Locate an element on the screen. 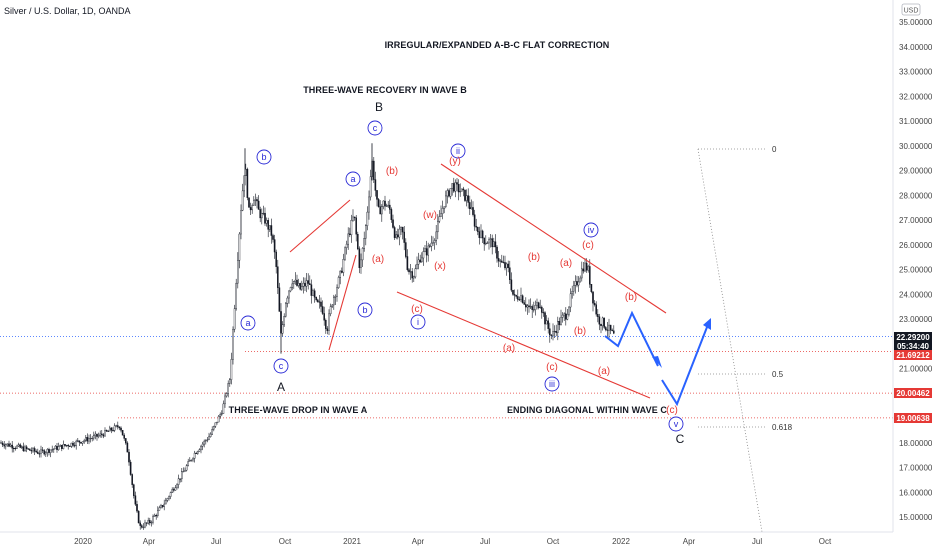  red-wave-label: (a) is located at coordinates (378, 259).